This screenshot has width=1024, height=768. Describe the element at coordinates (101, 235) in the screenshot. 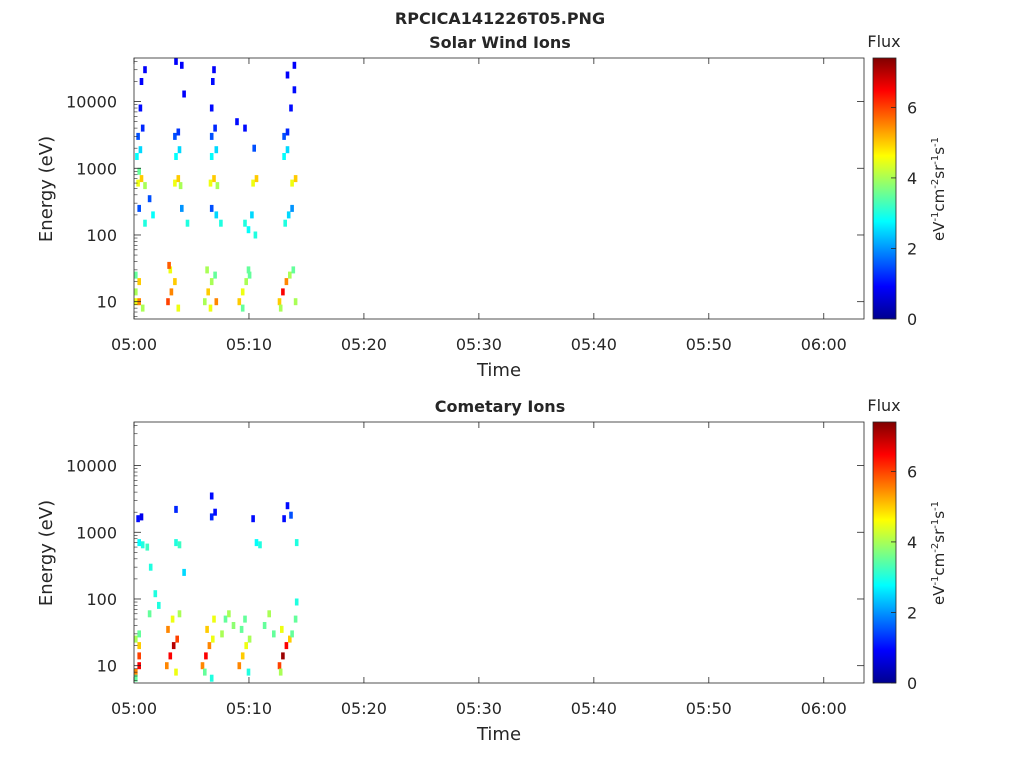

I see `solar-wind-ytick-label-1: 100` at that location.